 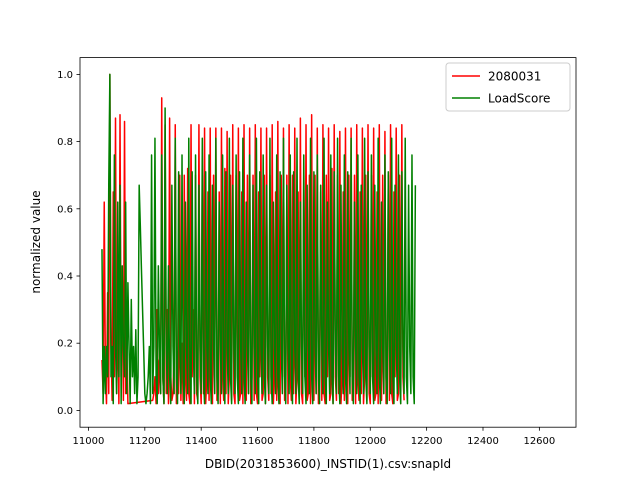 I want to click on x-tick-label: 12200, so click(x=427, y=441).